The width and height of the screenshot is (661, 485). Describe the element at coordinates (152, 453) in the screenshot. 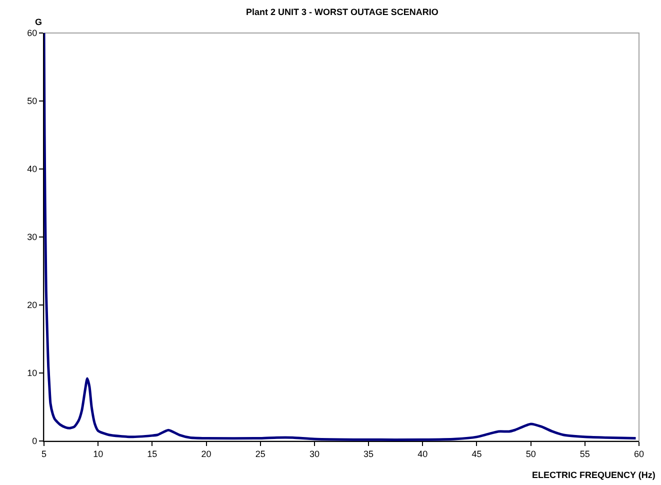

I see `x-tick-label: 15` at that location.